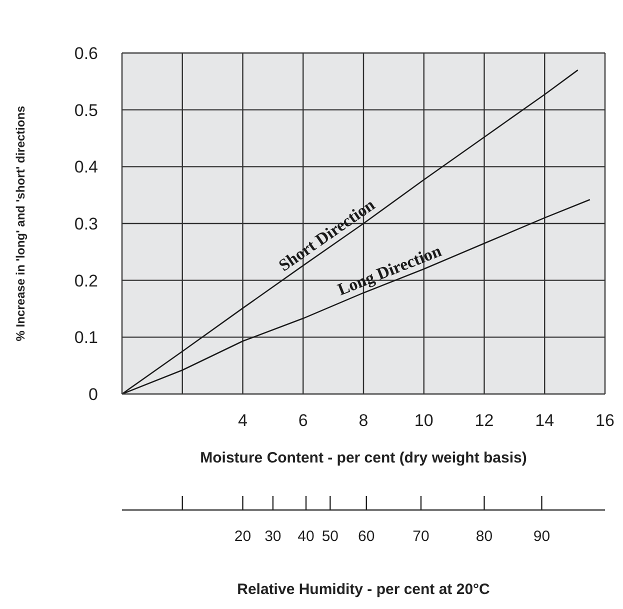 The image size is (623, 609). I want to click on y-tick-label: 0, so click(93, 394).